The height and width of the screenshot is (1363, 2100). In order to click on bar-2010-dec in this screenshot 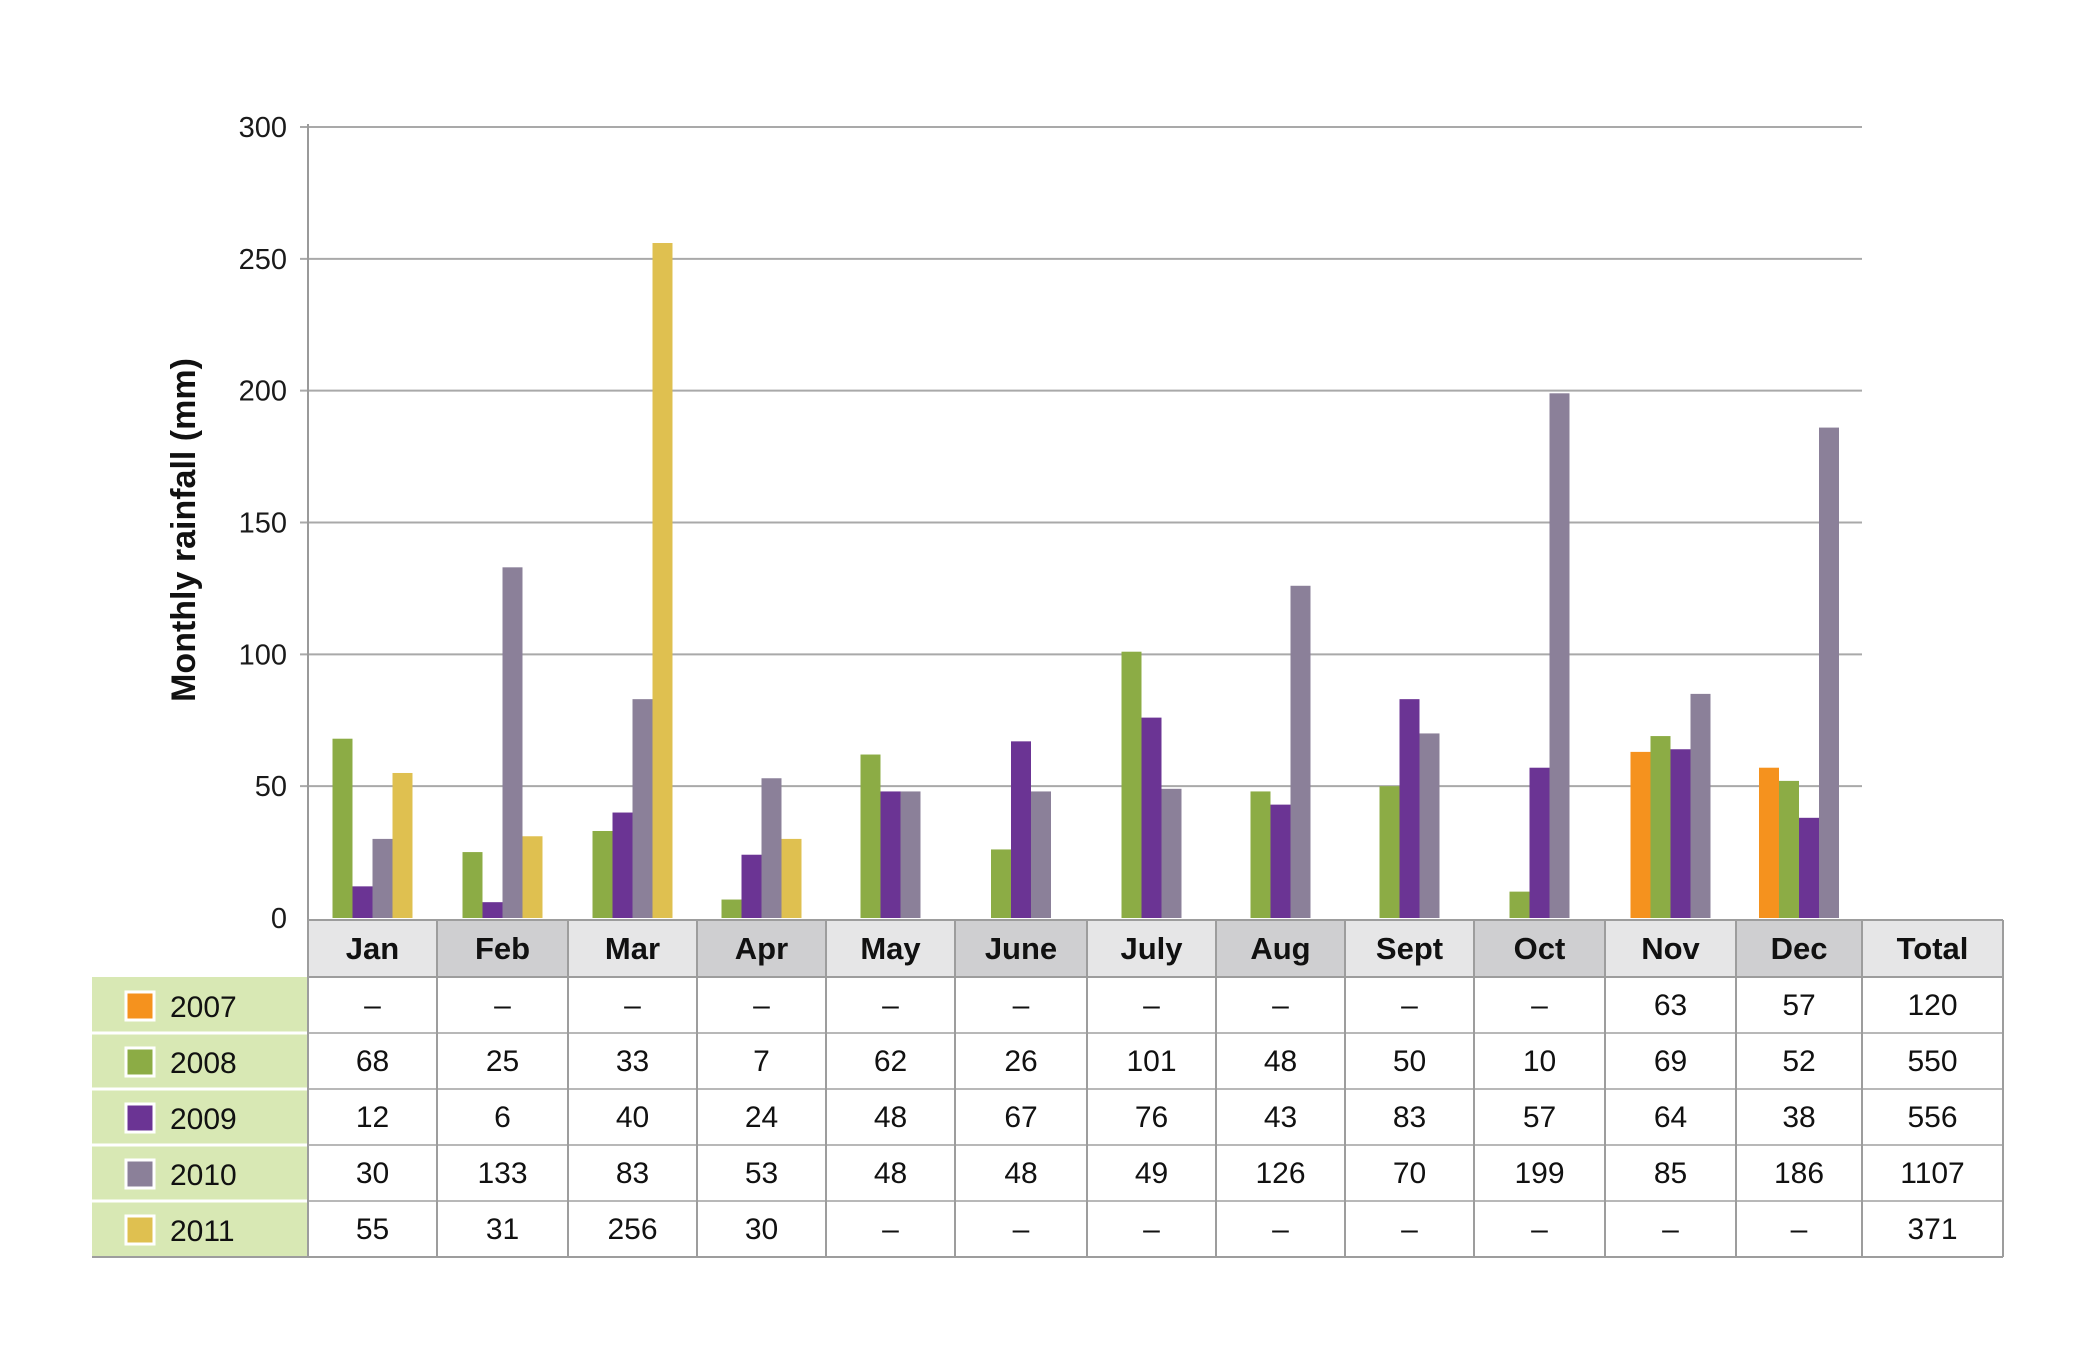, I will do `click(1829, 672)`.